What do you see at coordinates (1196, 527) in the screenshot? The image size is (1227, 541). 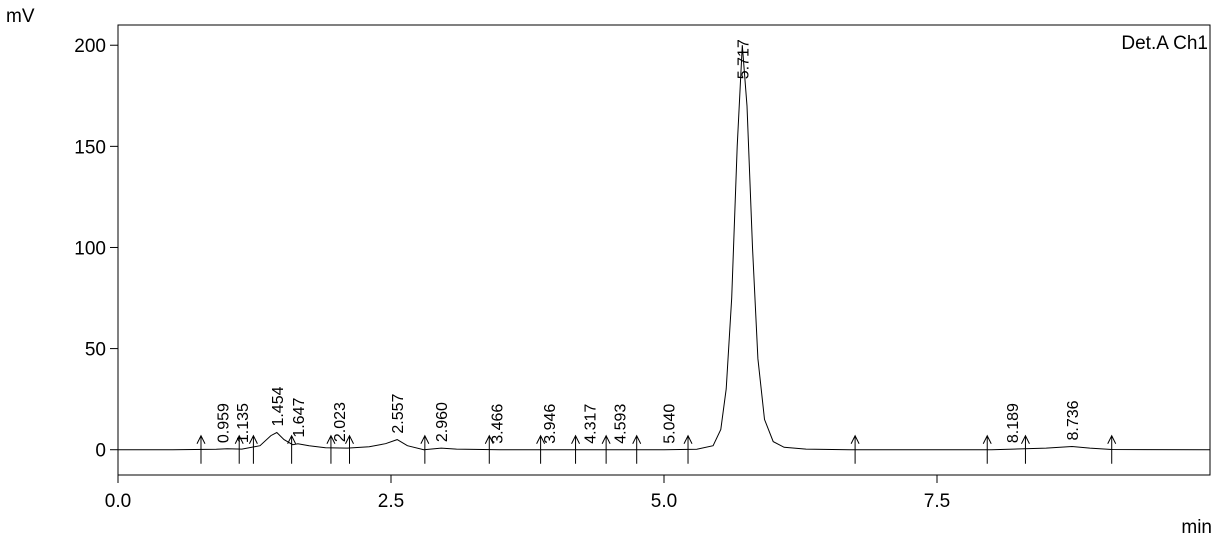 I see `x-axis-label: min` at bounding box center [1196, 527].